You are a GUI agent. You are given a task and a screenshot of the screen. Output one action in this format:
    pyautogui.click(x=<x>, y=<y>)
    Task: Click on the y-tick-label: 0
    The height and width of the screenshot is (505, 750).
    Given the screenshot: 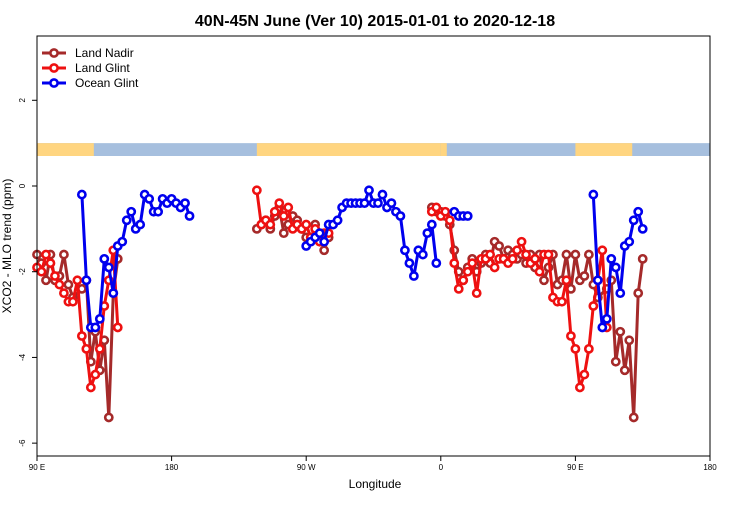 What is the action you would take?
    pyautogui.click(x=22, y=185)
    